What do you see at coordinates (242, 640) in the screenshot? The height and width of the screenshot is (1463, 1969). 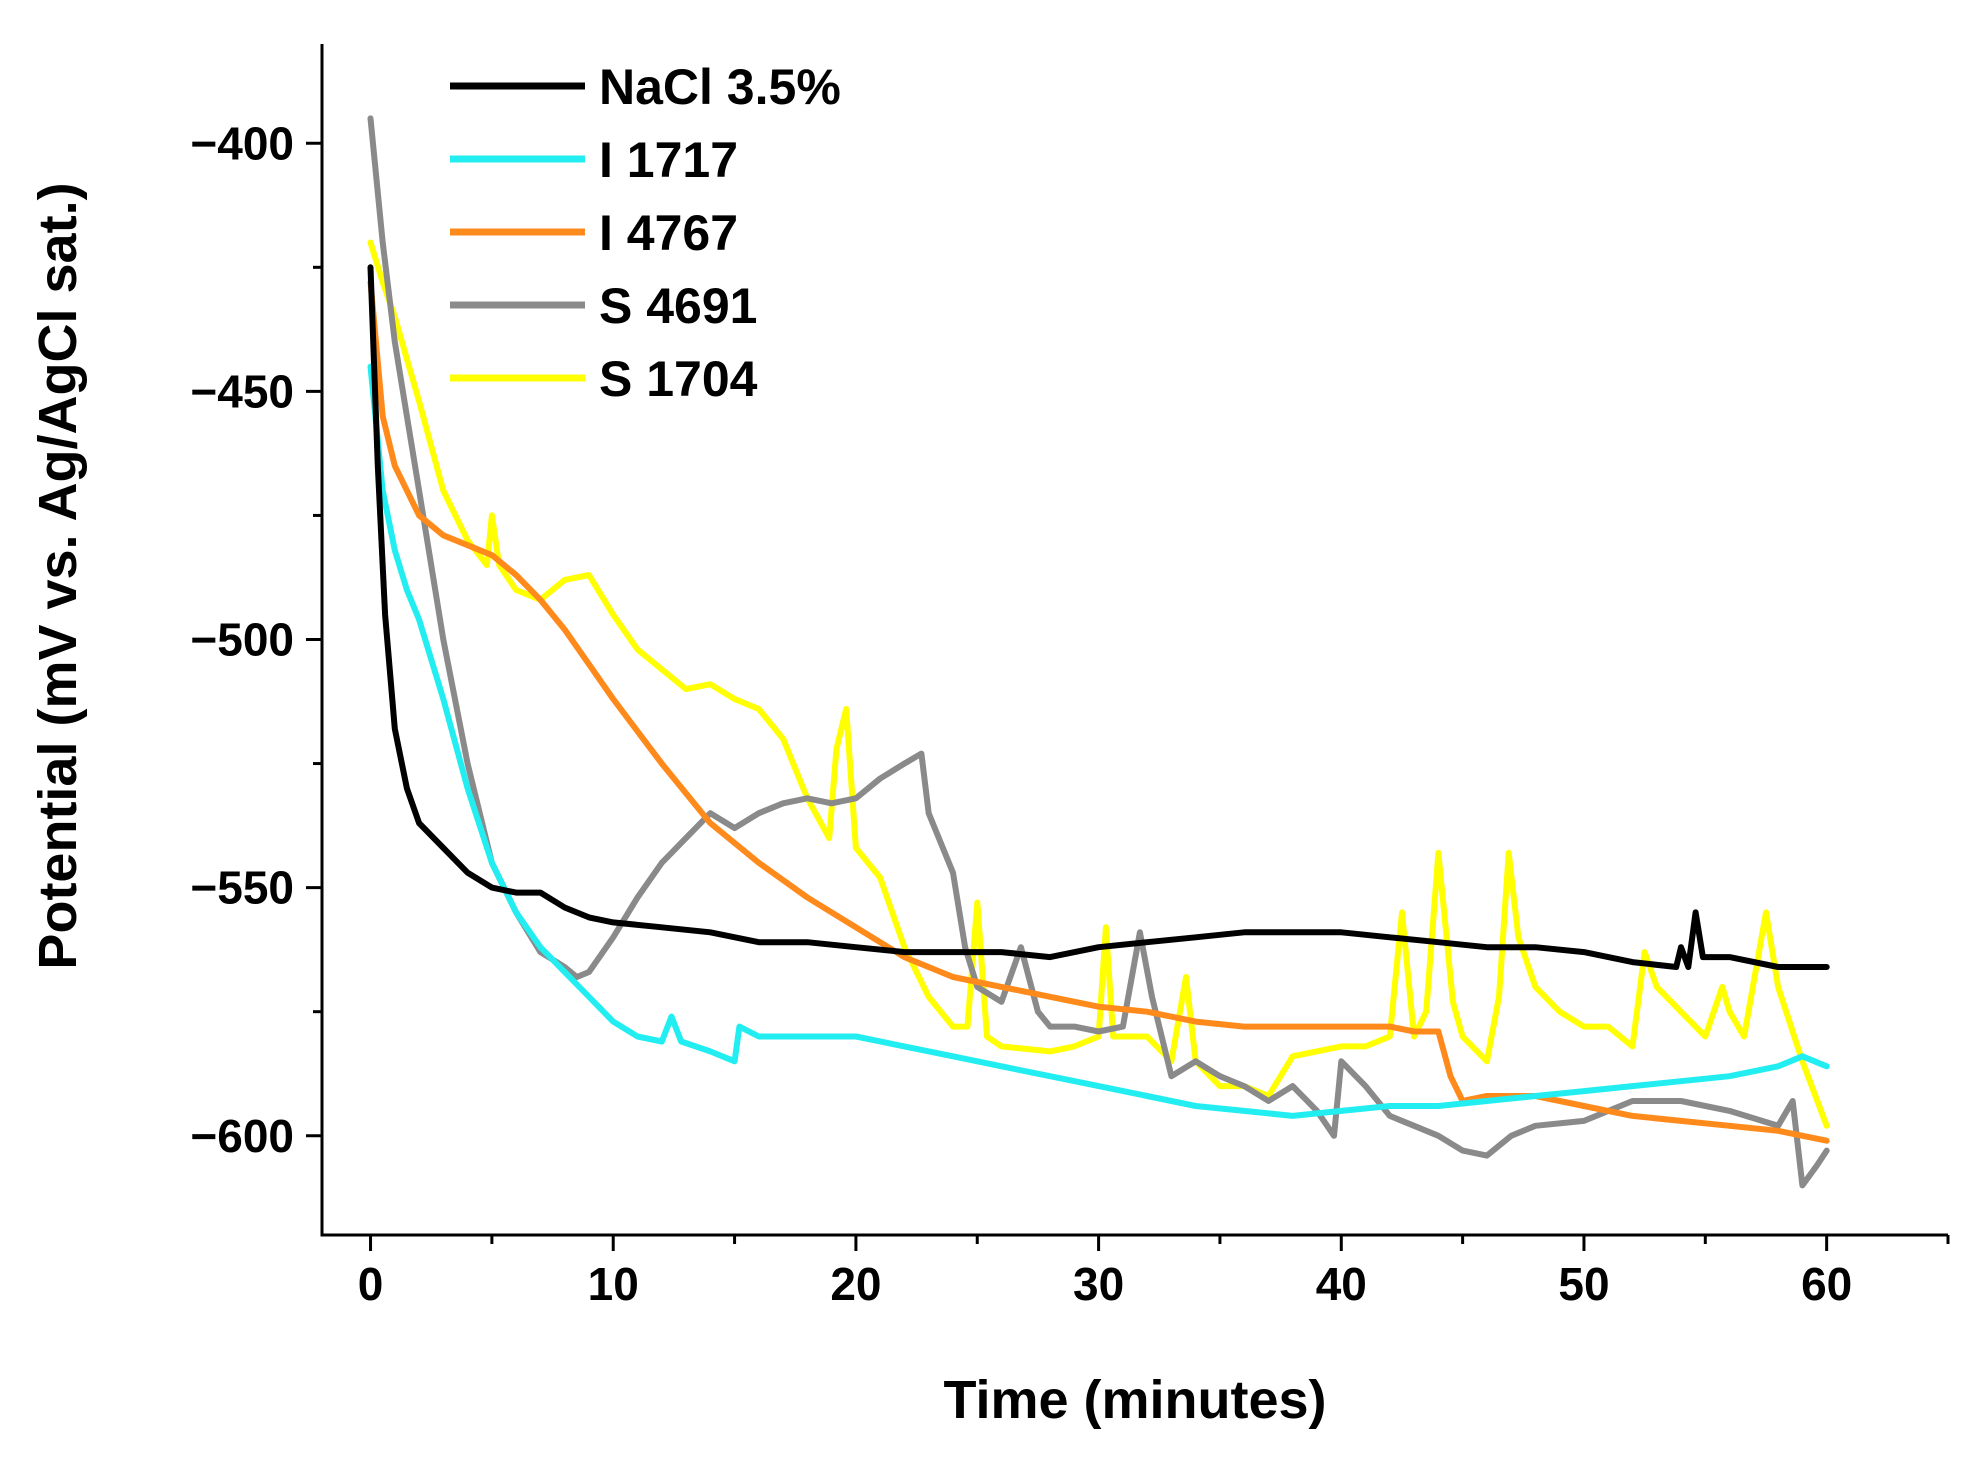 I see `y-tick-label: −500` at bounding box center [242, 640].